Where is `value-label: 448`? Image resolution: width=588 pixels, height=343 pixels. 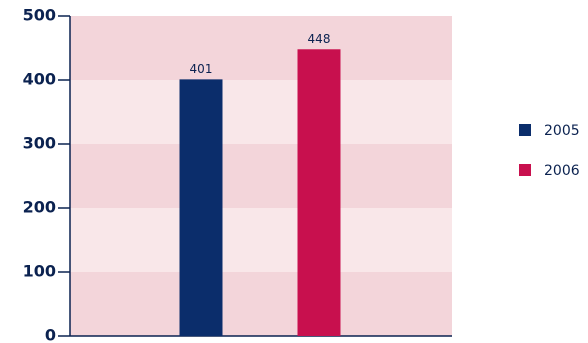
value-label: 448 is located at coordinates (319, 39).